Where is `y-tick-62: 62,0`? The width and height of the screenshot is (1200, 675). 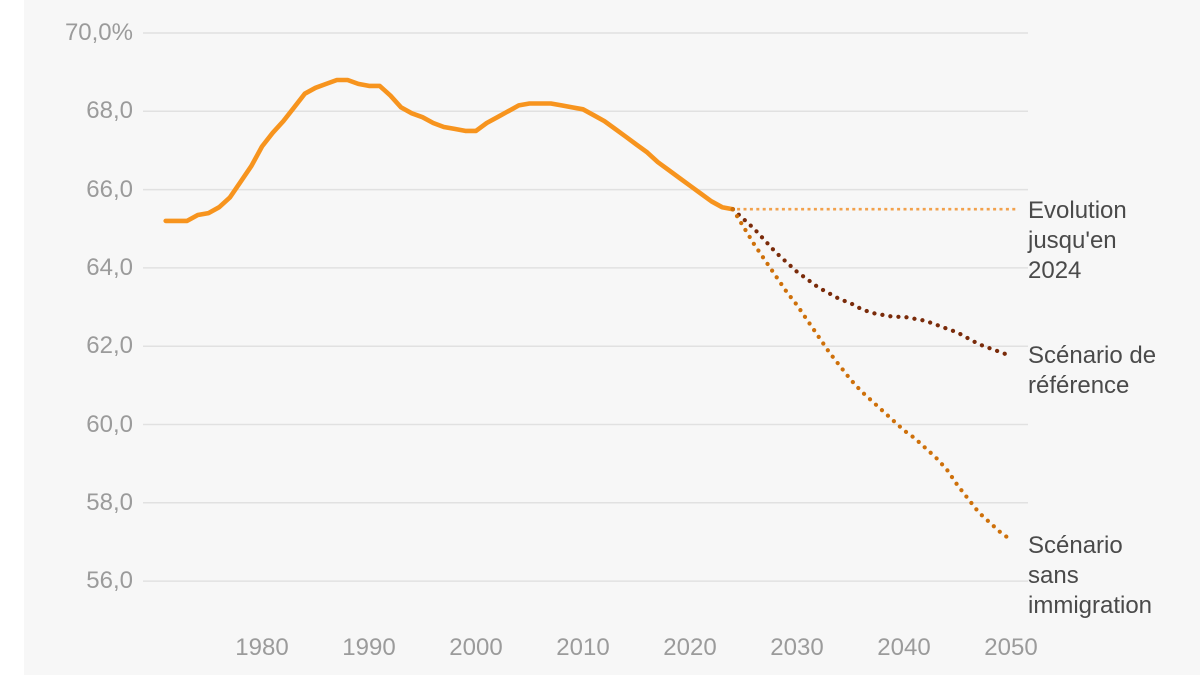
y-tick-62: 62,0 is located at coordinates (109, 345).